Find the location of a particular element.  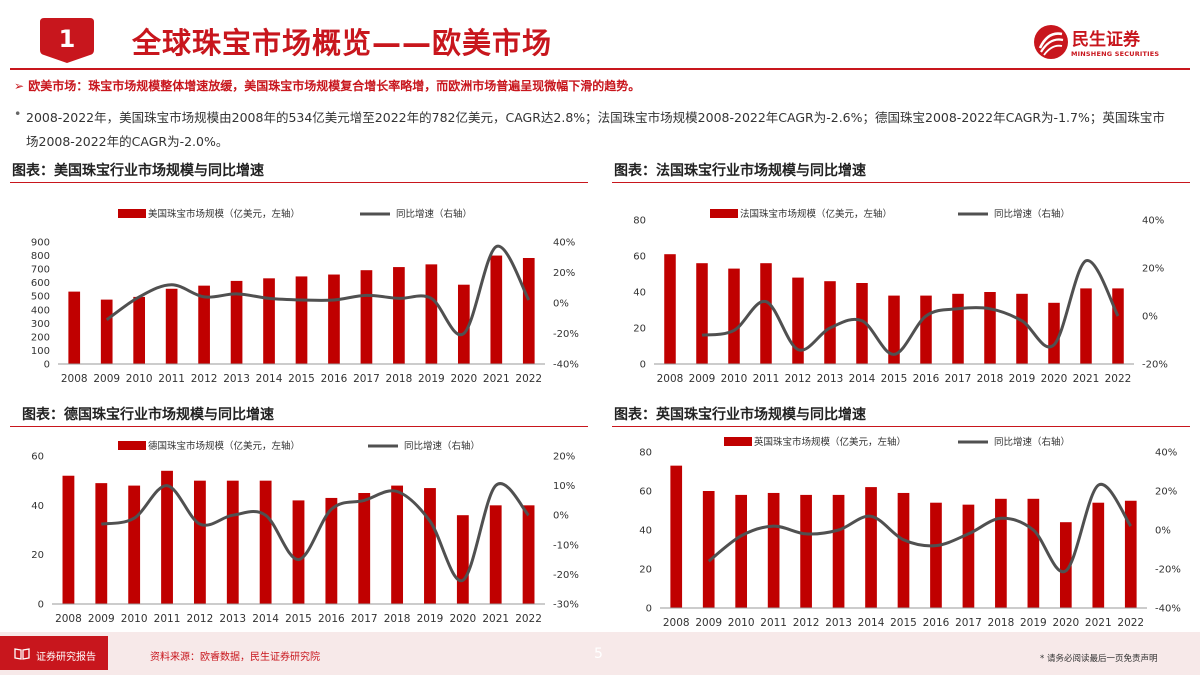

left-axis-tick: 100 is located at coordinates (40, 351).